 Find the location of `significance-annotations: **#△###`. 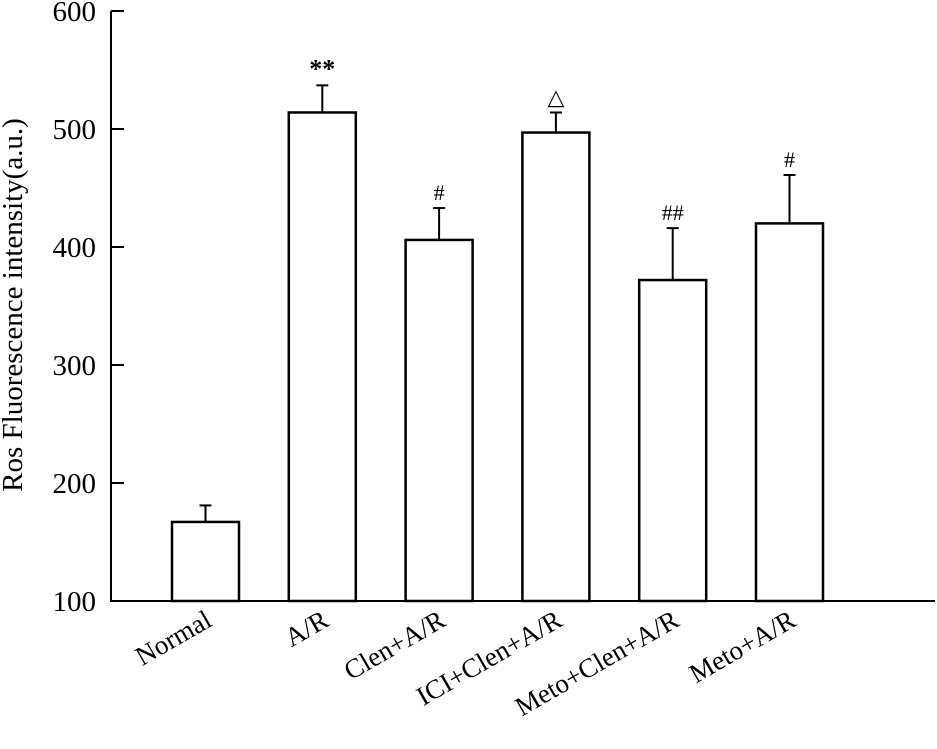

significance-annotations: **#△### is located at coordinates (552, 139).